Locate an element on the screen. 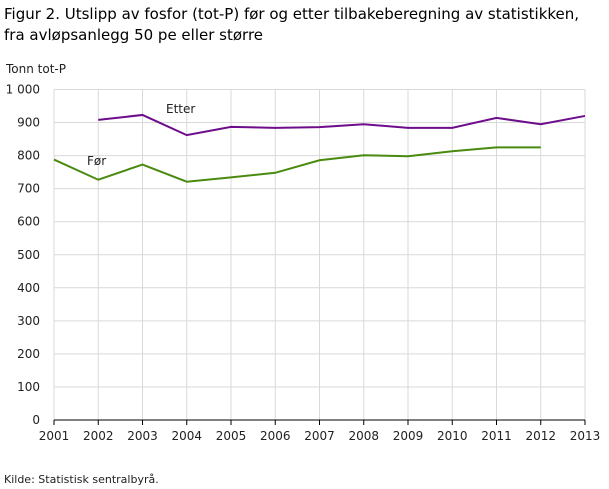 The image size is (609, 489). y-tick-label: 600 is located at coordinates (28, 222).